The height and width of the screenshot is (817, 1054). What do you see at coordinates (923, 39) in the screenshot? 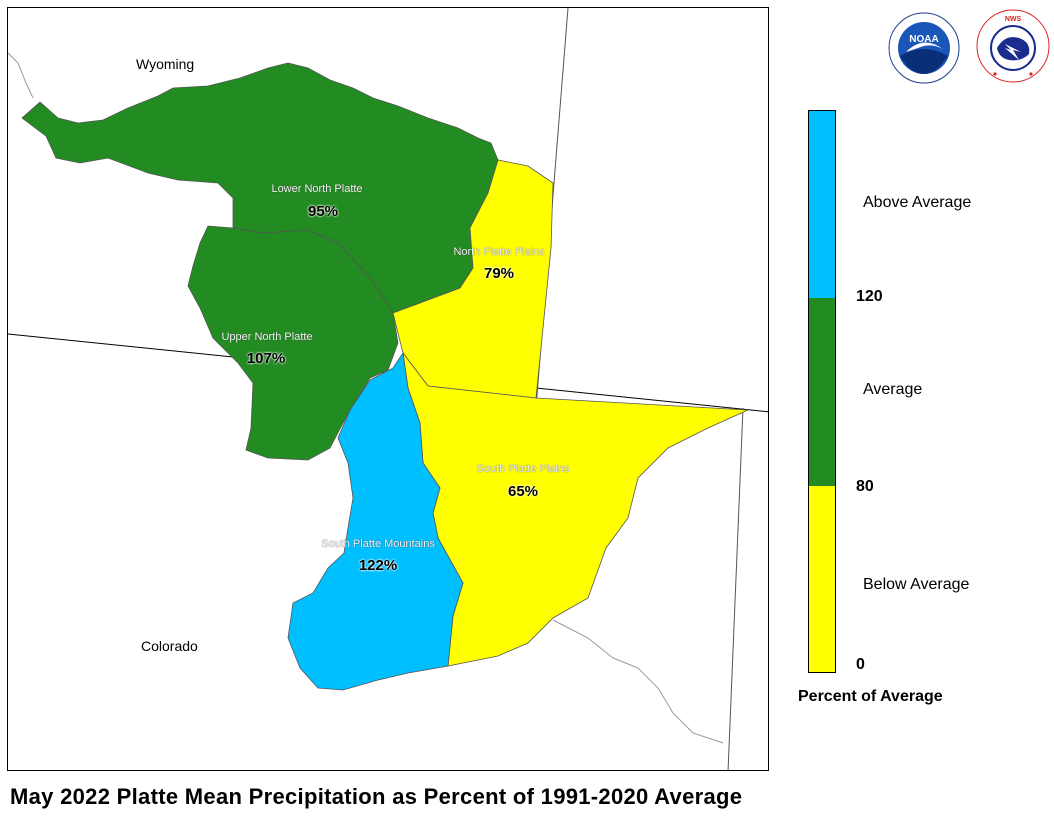
I see `noaa-logo-text: NOAA` at bounding box center [923, 39].